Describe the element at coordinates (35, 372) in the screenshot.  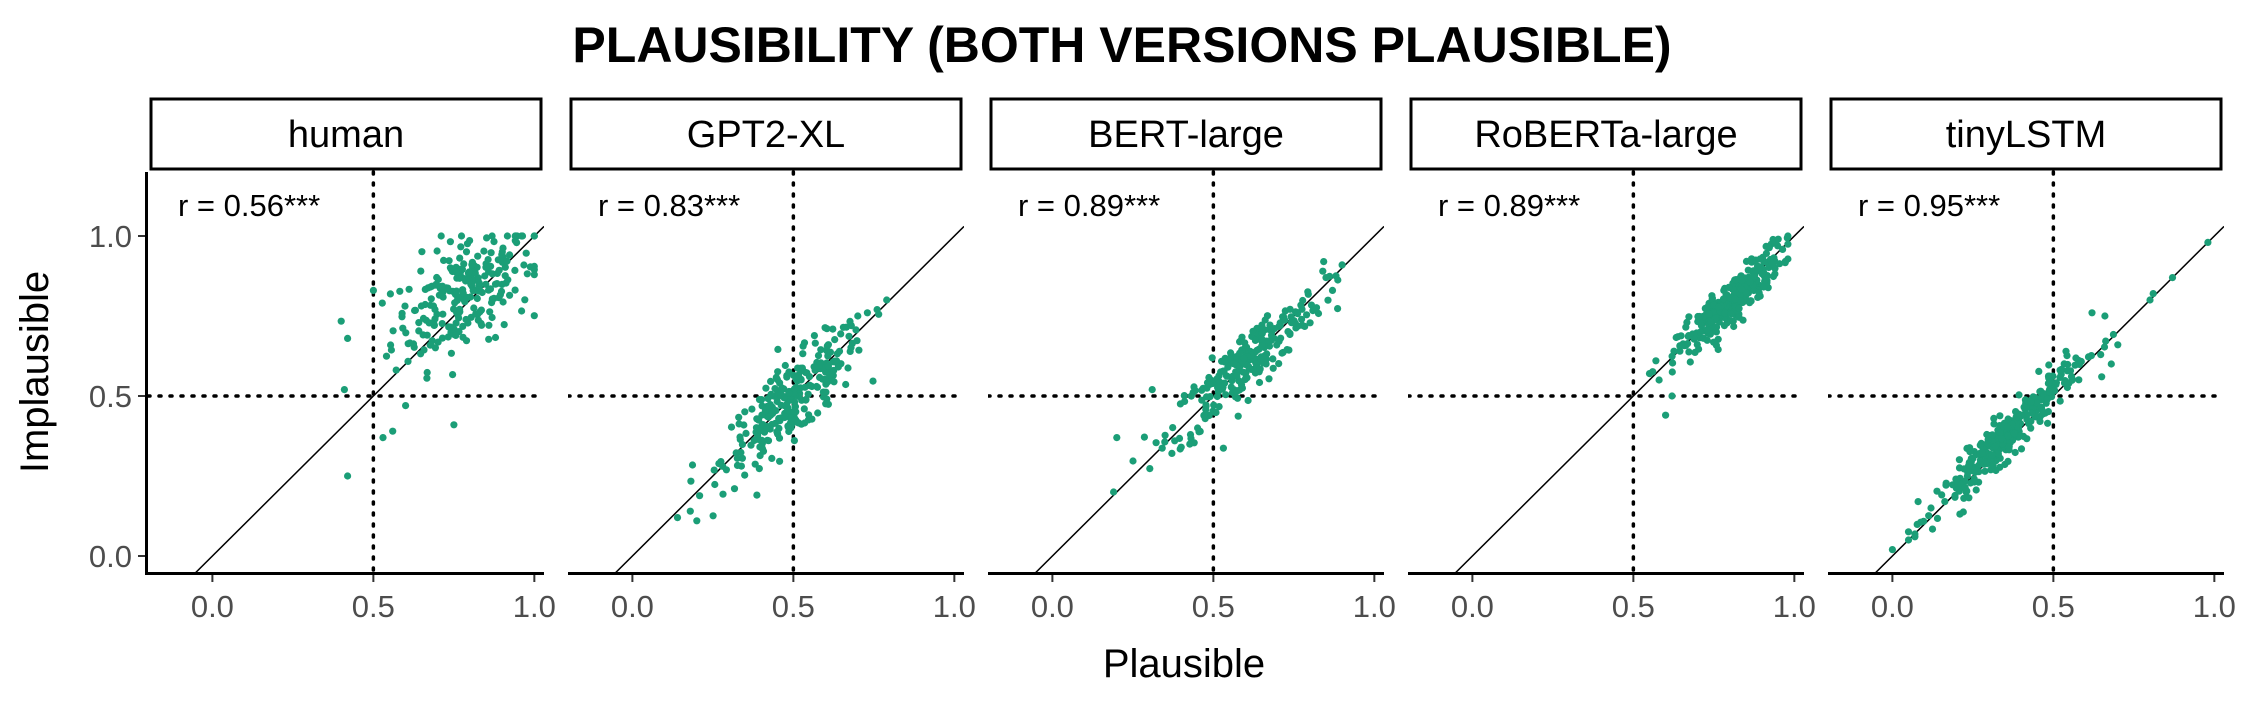
I see `y-axis-title: Implausible` at that location.